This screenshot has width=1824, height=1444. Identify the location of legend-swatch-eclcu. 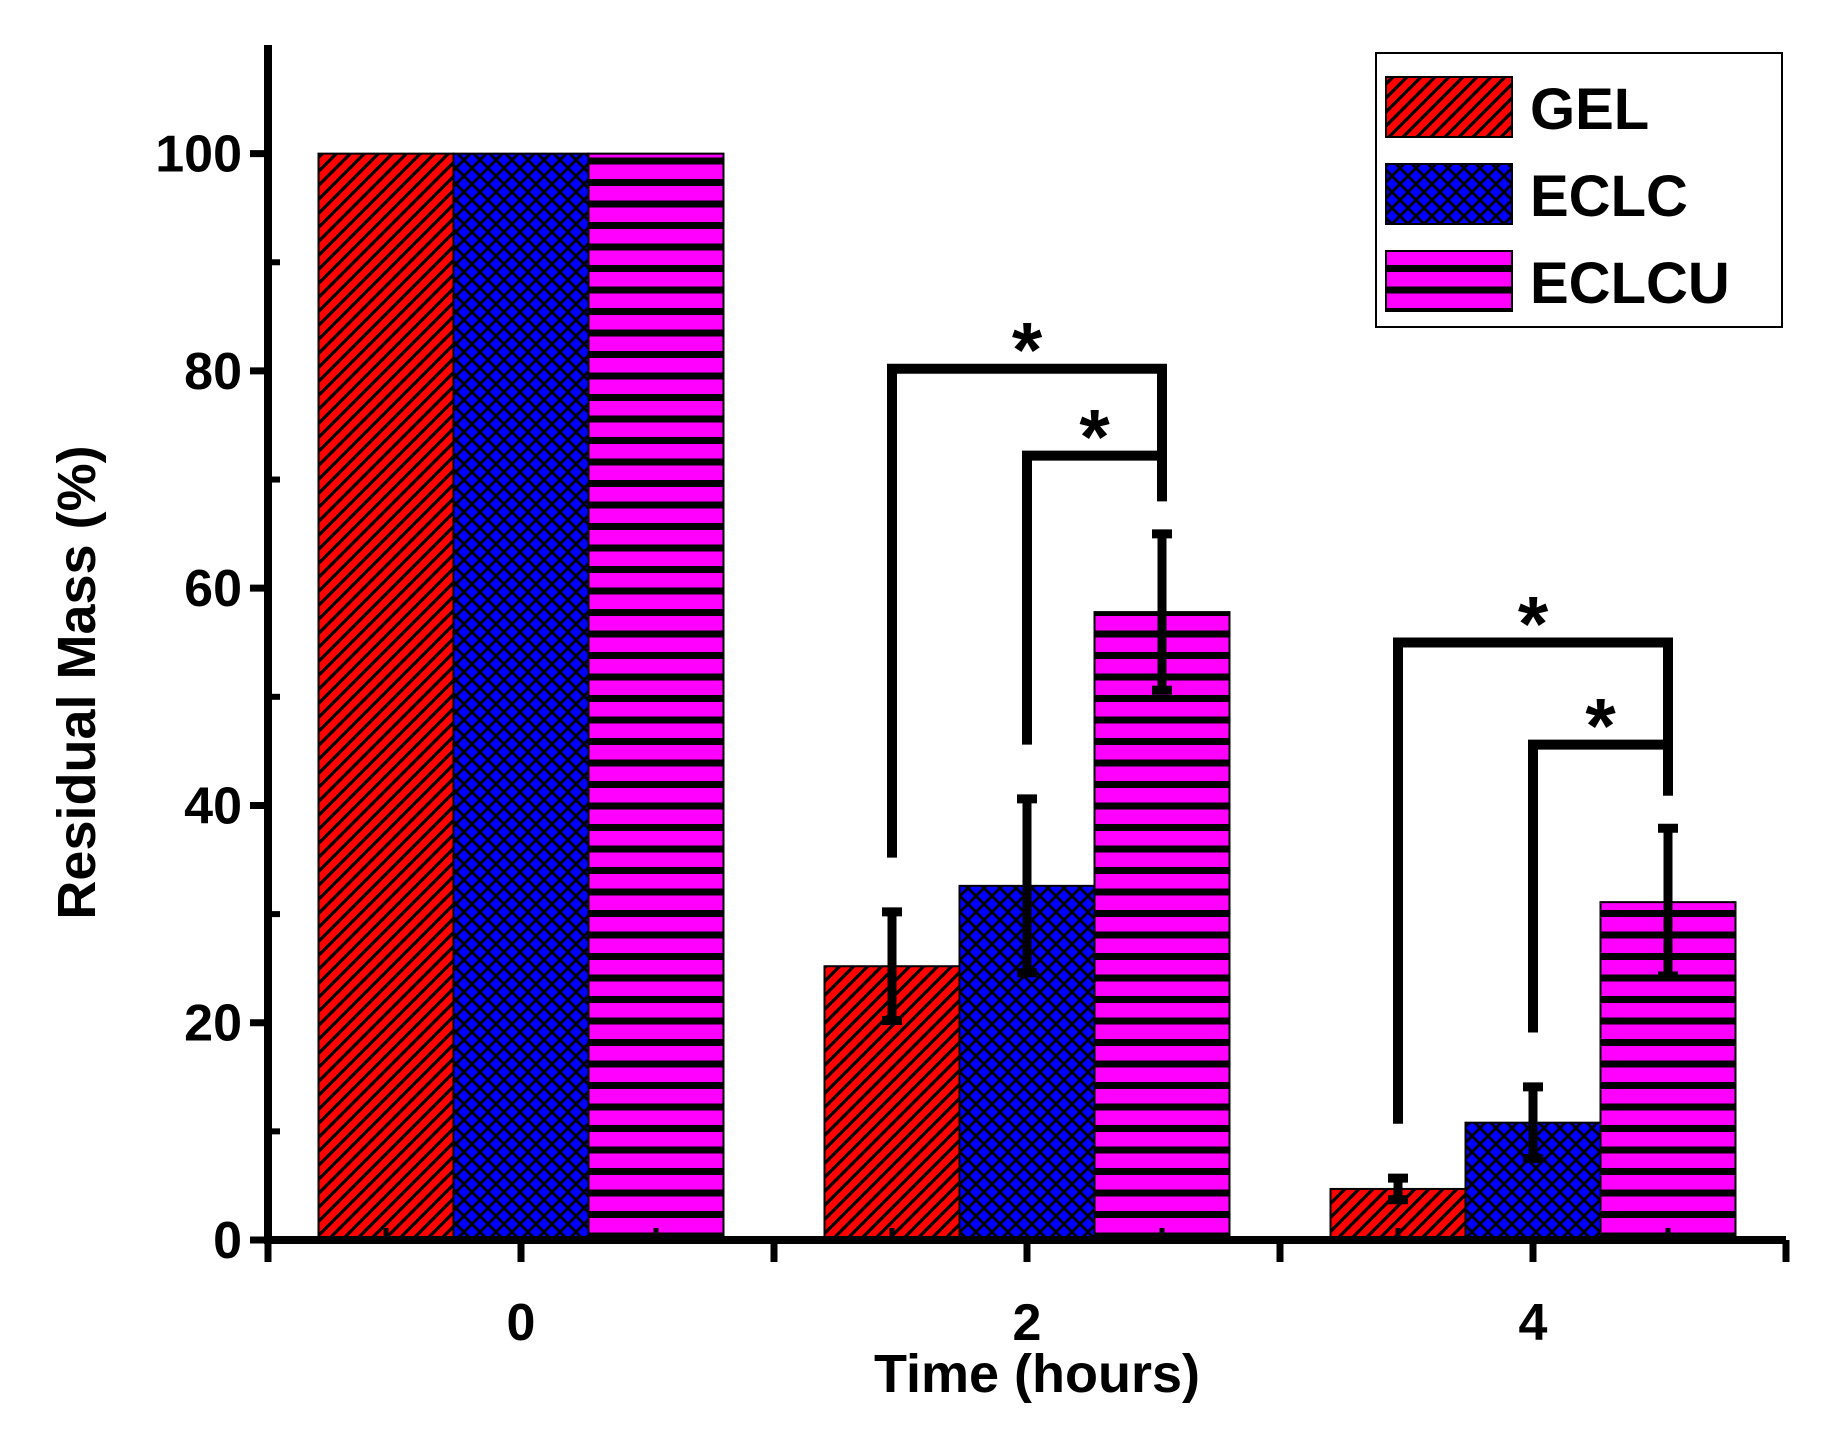
(1449, 281).